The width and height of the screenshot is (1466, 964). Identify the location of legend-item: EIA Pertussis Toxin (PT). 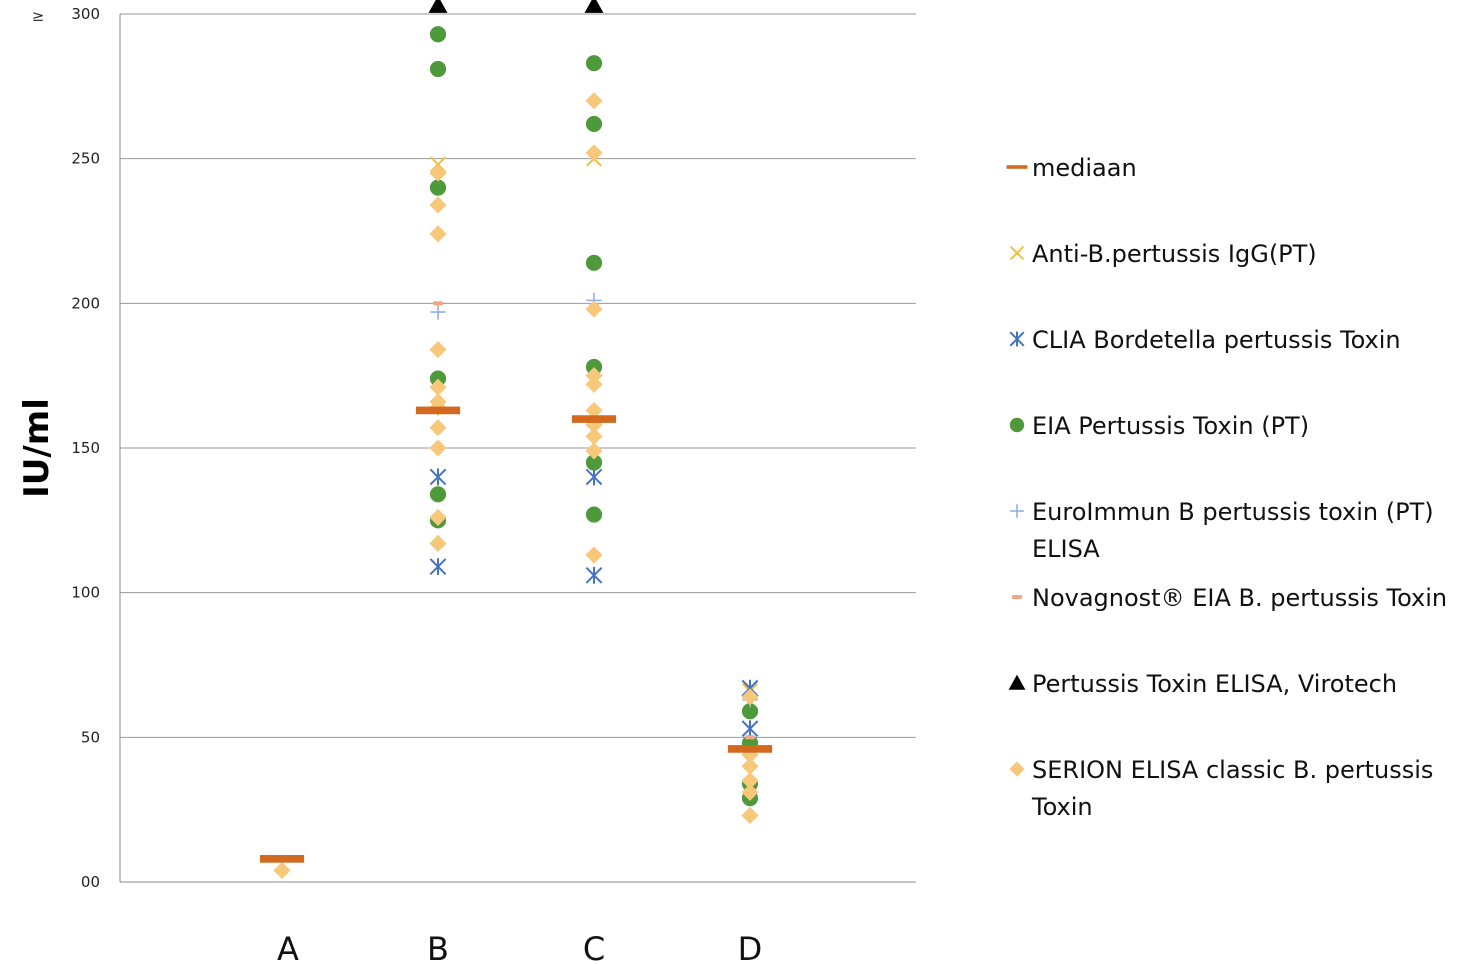
(1159, 426).